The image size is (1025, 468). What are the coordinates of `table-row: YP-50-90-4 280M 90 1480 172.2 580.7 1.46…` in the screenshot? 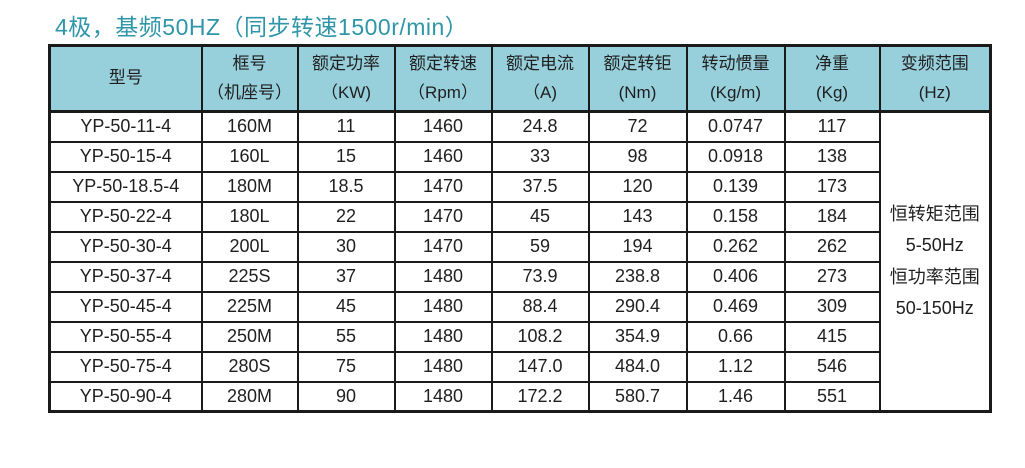 It's located at (519, 396).